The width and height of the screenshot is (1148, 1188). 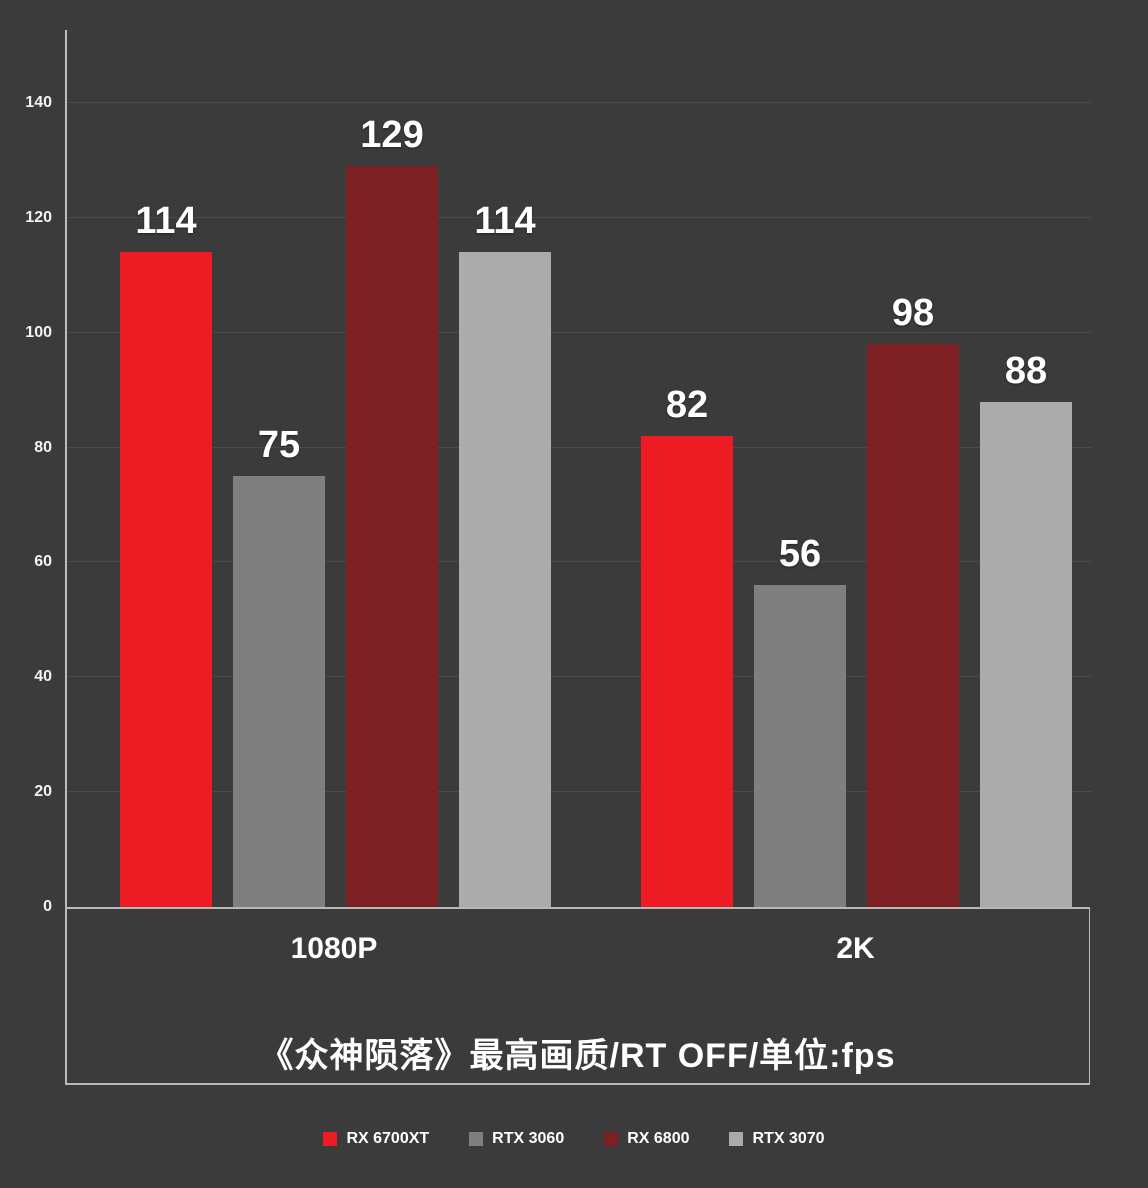 I want to click on bar-value-label: 98, so click(x=913, y=313).